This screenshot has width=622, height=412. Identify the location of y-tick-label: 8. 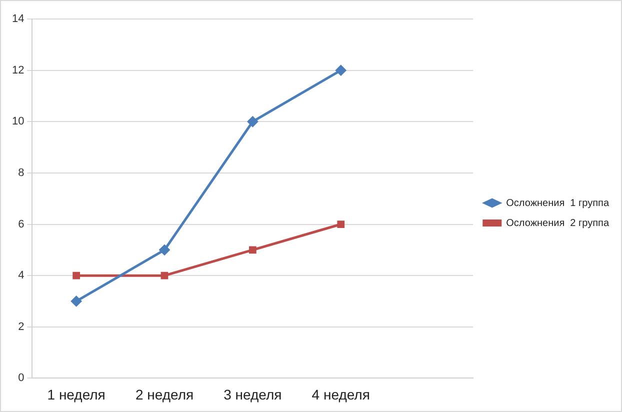
(21, 172).